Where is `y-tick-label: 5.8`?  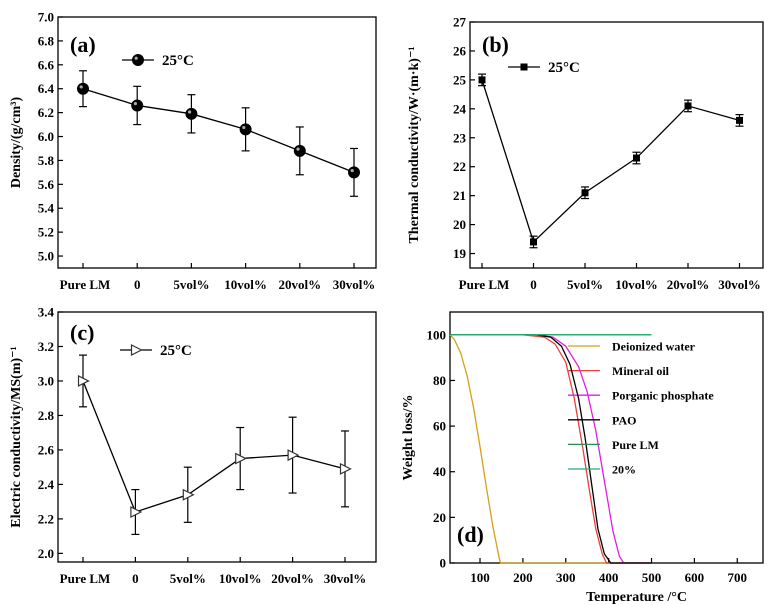
y-tick-label: 5.8 is located at coordinates (46, 160).